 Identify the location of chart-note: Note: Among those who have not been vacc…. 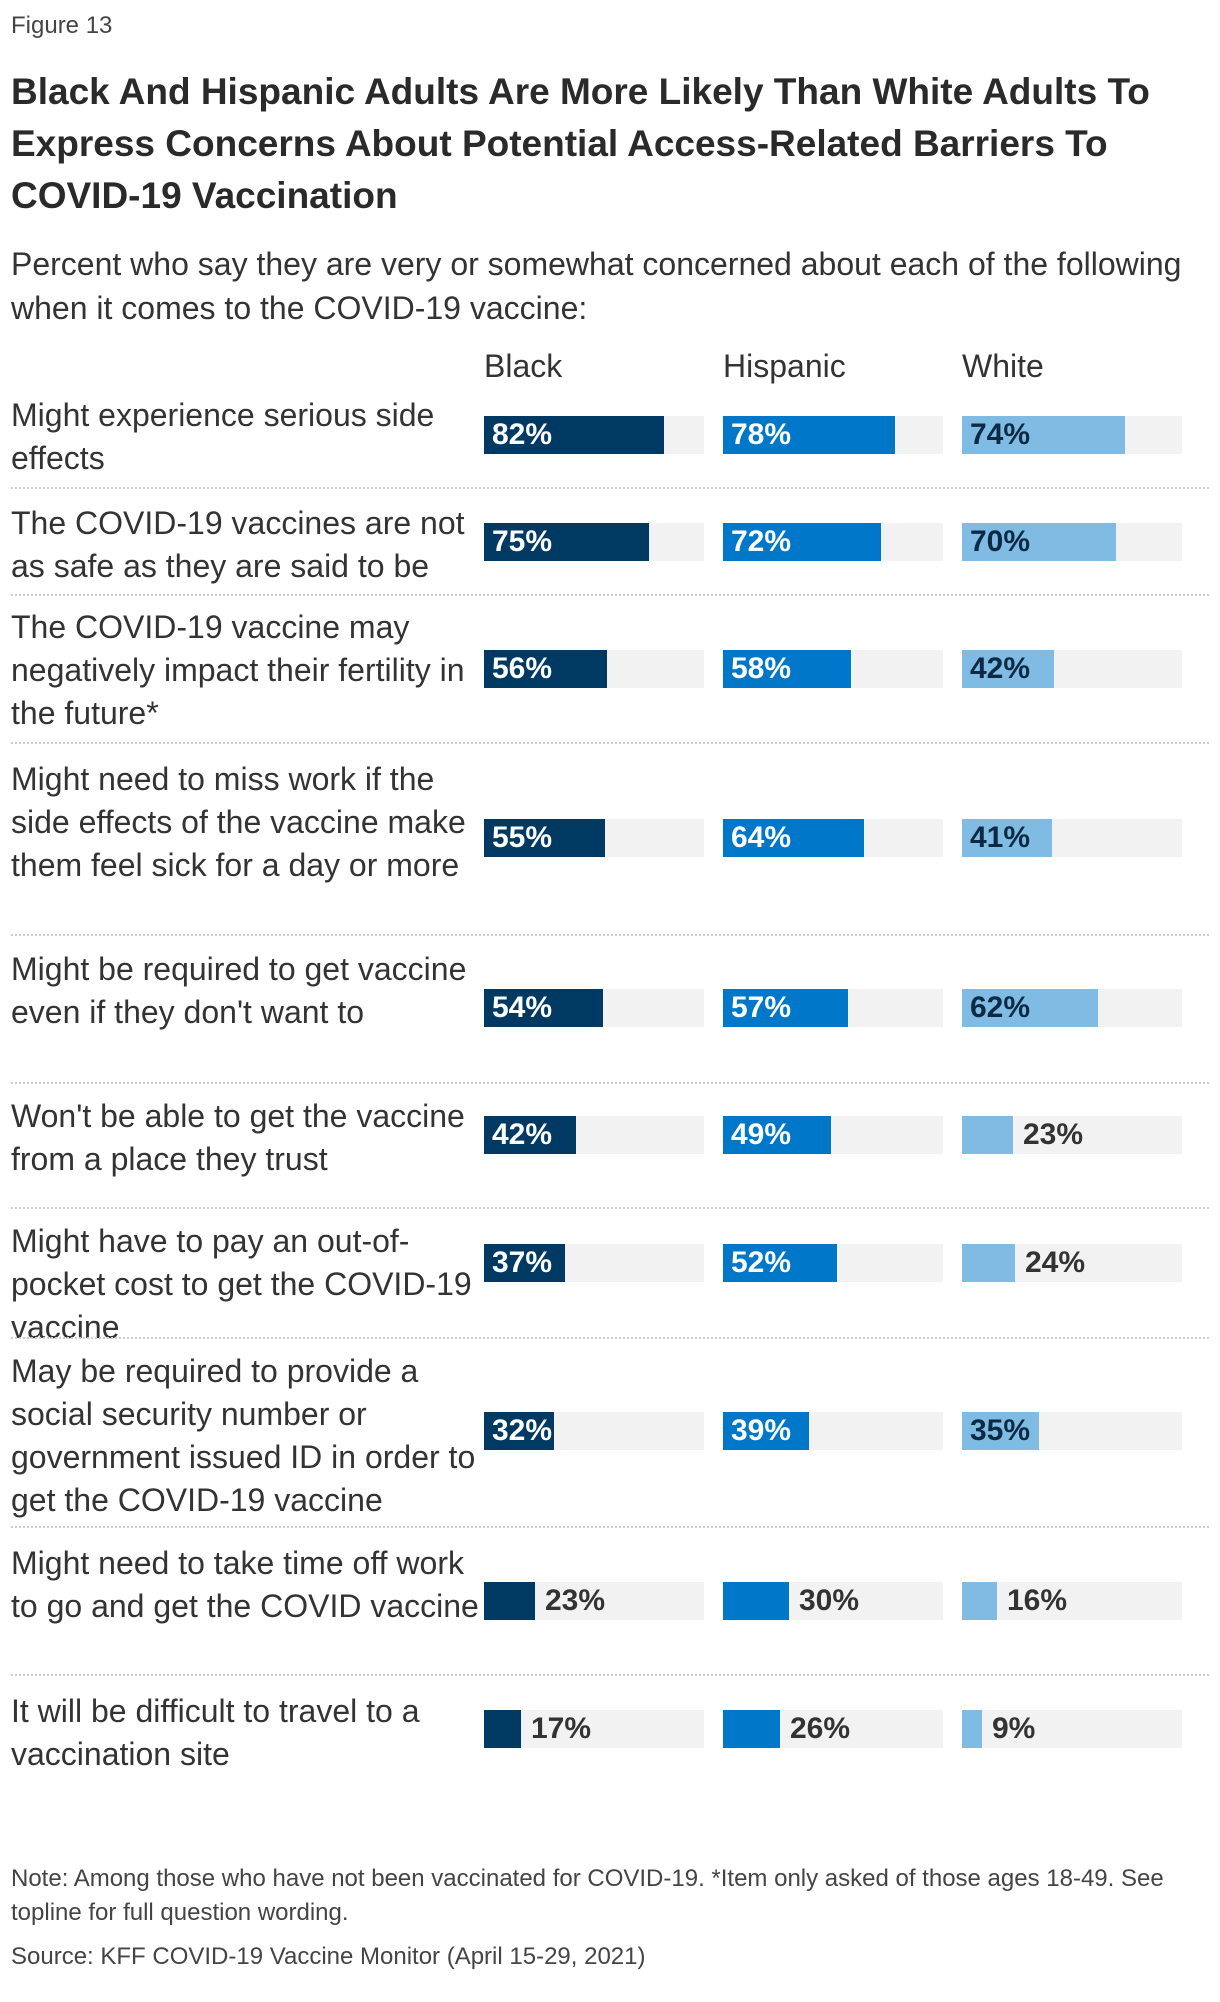
(587, 1895).